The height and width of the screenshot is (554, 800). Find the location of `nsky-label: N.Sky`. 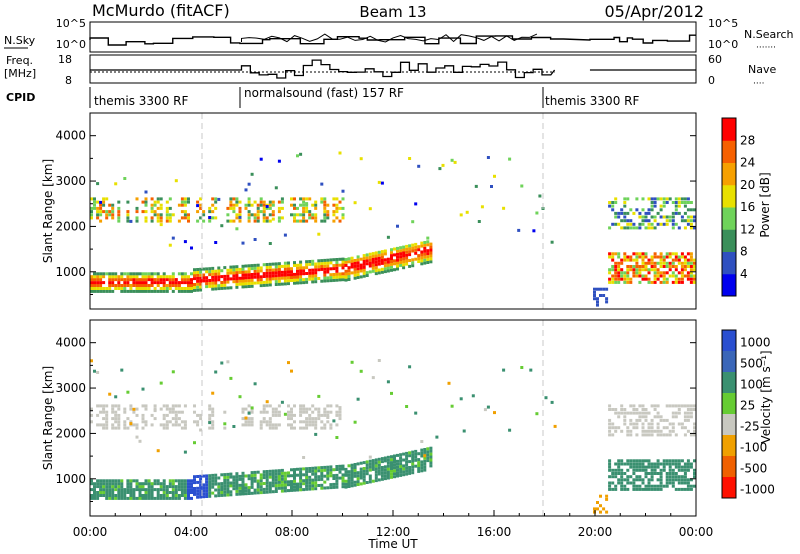

nsky-label: N.Sky is located at coordinates (20, 40).